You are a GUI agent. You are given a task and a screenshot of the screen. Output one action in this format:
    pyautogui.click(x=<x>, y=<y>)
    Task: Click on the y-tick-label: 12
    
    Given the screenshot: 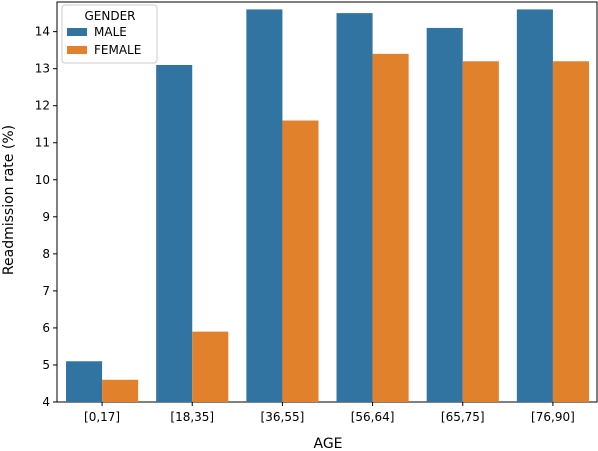 What is the action you would take?
    pyautogui.click(x=42, y=106)
    